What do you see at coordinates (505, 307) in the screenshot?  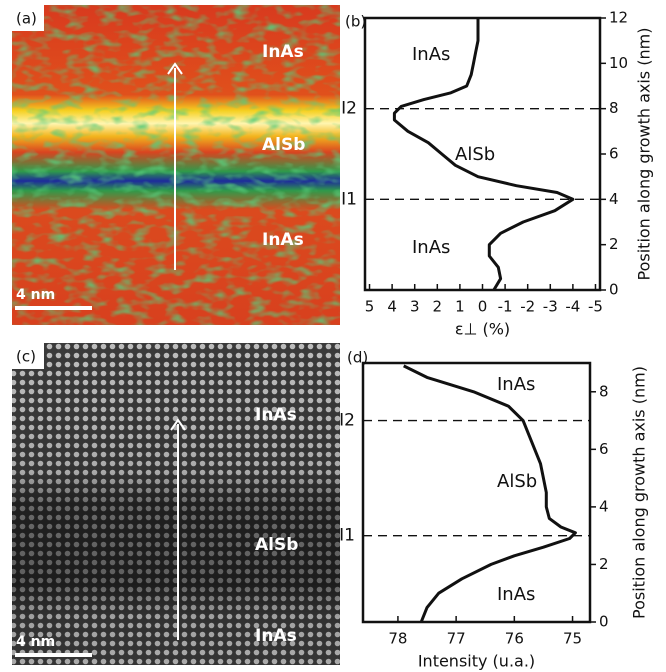 I see `x-tick-label: -1` at bounding box center [505, 307].